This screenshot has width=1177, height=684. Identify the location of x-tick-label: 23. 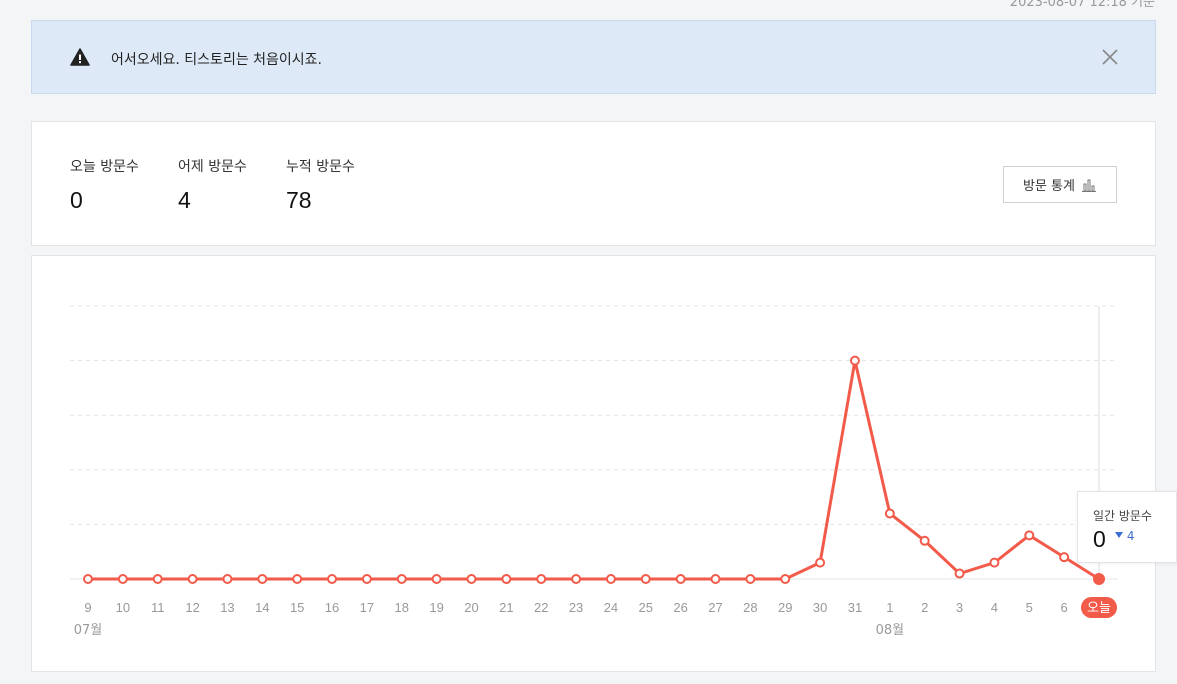
(576, 607).